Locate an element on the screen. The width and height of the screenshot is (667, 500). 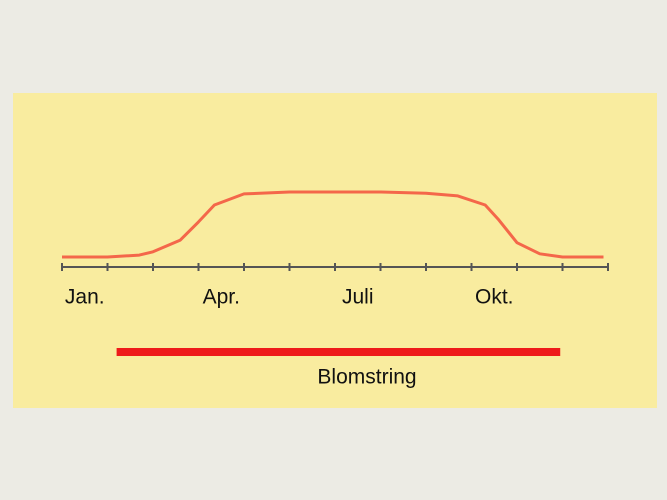
line is located at coordinates (333, 224).